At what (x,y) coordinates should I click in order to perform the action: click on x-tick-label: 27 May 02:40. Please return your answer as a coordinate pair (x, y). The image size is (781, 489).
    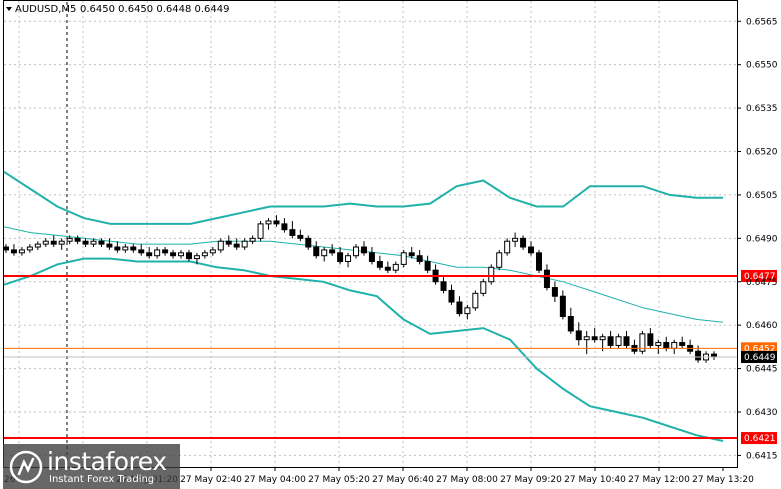
    Looking at the image, I should click on (211, 480).